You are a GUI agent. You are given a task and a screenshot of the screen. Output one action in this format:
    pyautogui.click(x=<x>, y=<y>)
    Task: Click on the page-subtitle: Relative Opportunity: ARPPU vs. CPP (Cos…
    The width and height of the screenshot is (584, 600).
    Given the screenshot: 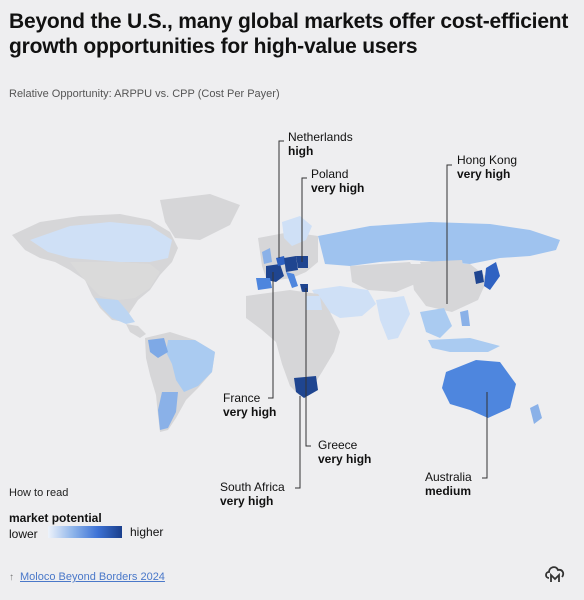 What is the action you would take?
    pyautogui.click(x=144, y=94)
    